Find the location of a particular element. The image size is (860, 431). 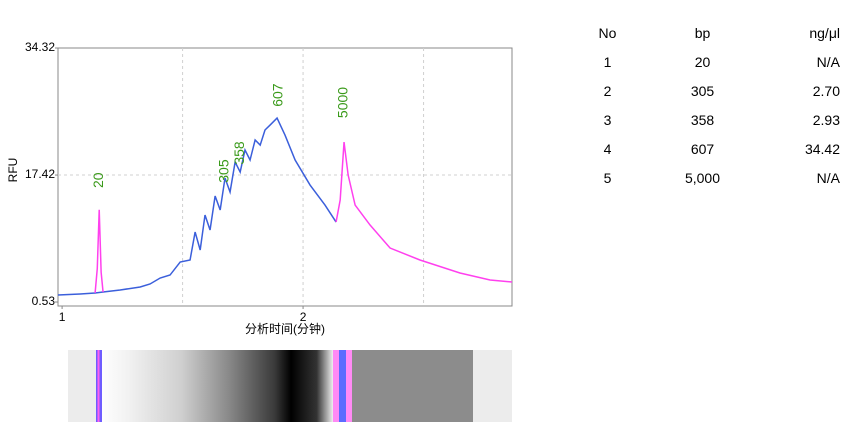

table-header: No bp ng/μl is located at coordinates (710, 32).